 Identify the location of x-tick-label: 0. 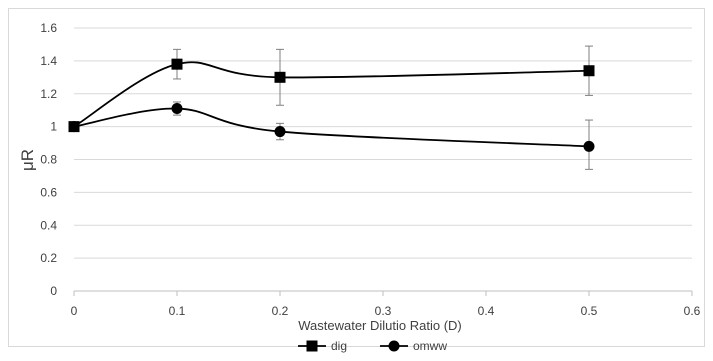
(74, 311).